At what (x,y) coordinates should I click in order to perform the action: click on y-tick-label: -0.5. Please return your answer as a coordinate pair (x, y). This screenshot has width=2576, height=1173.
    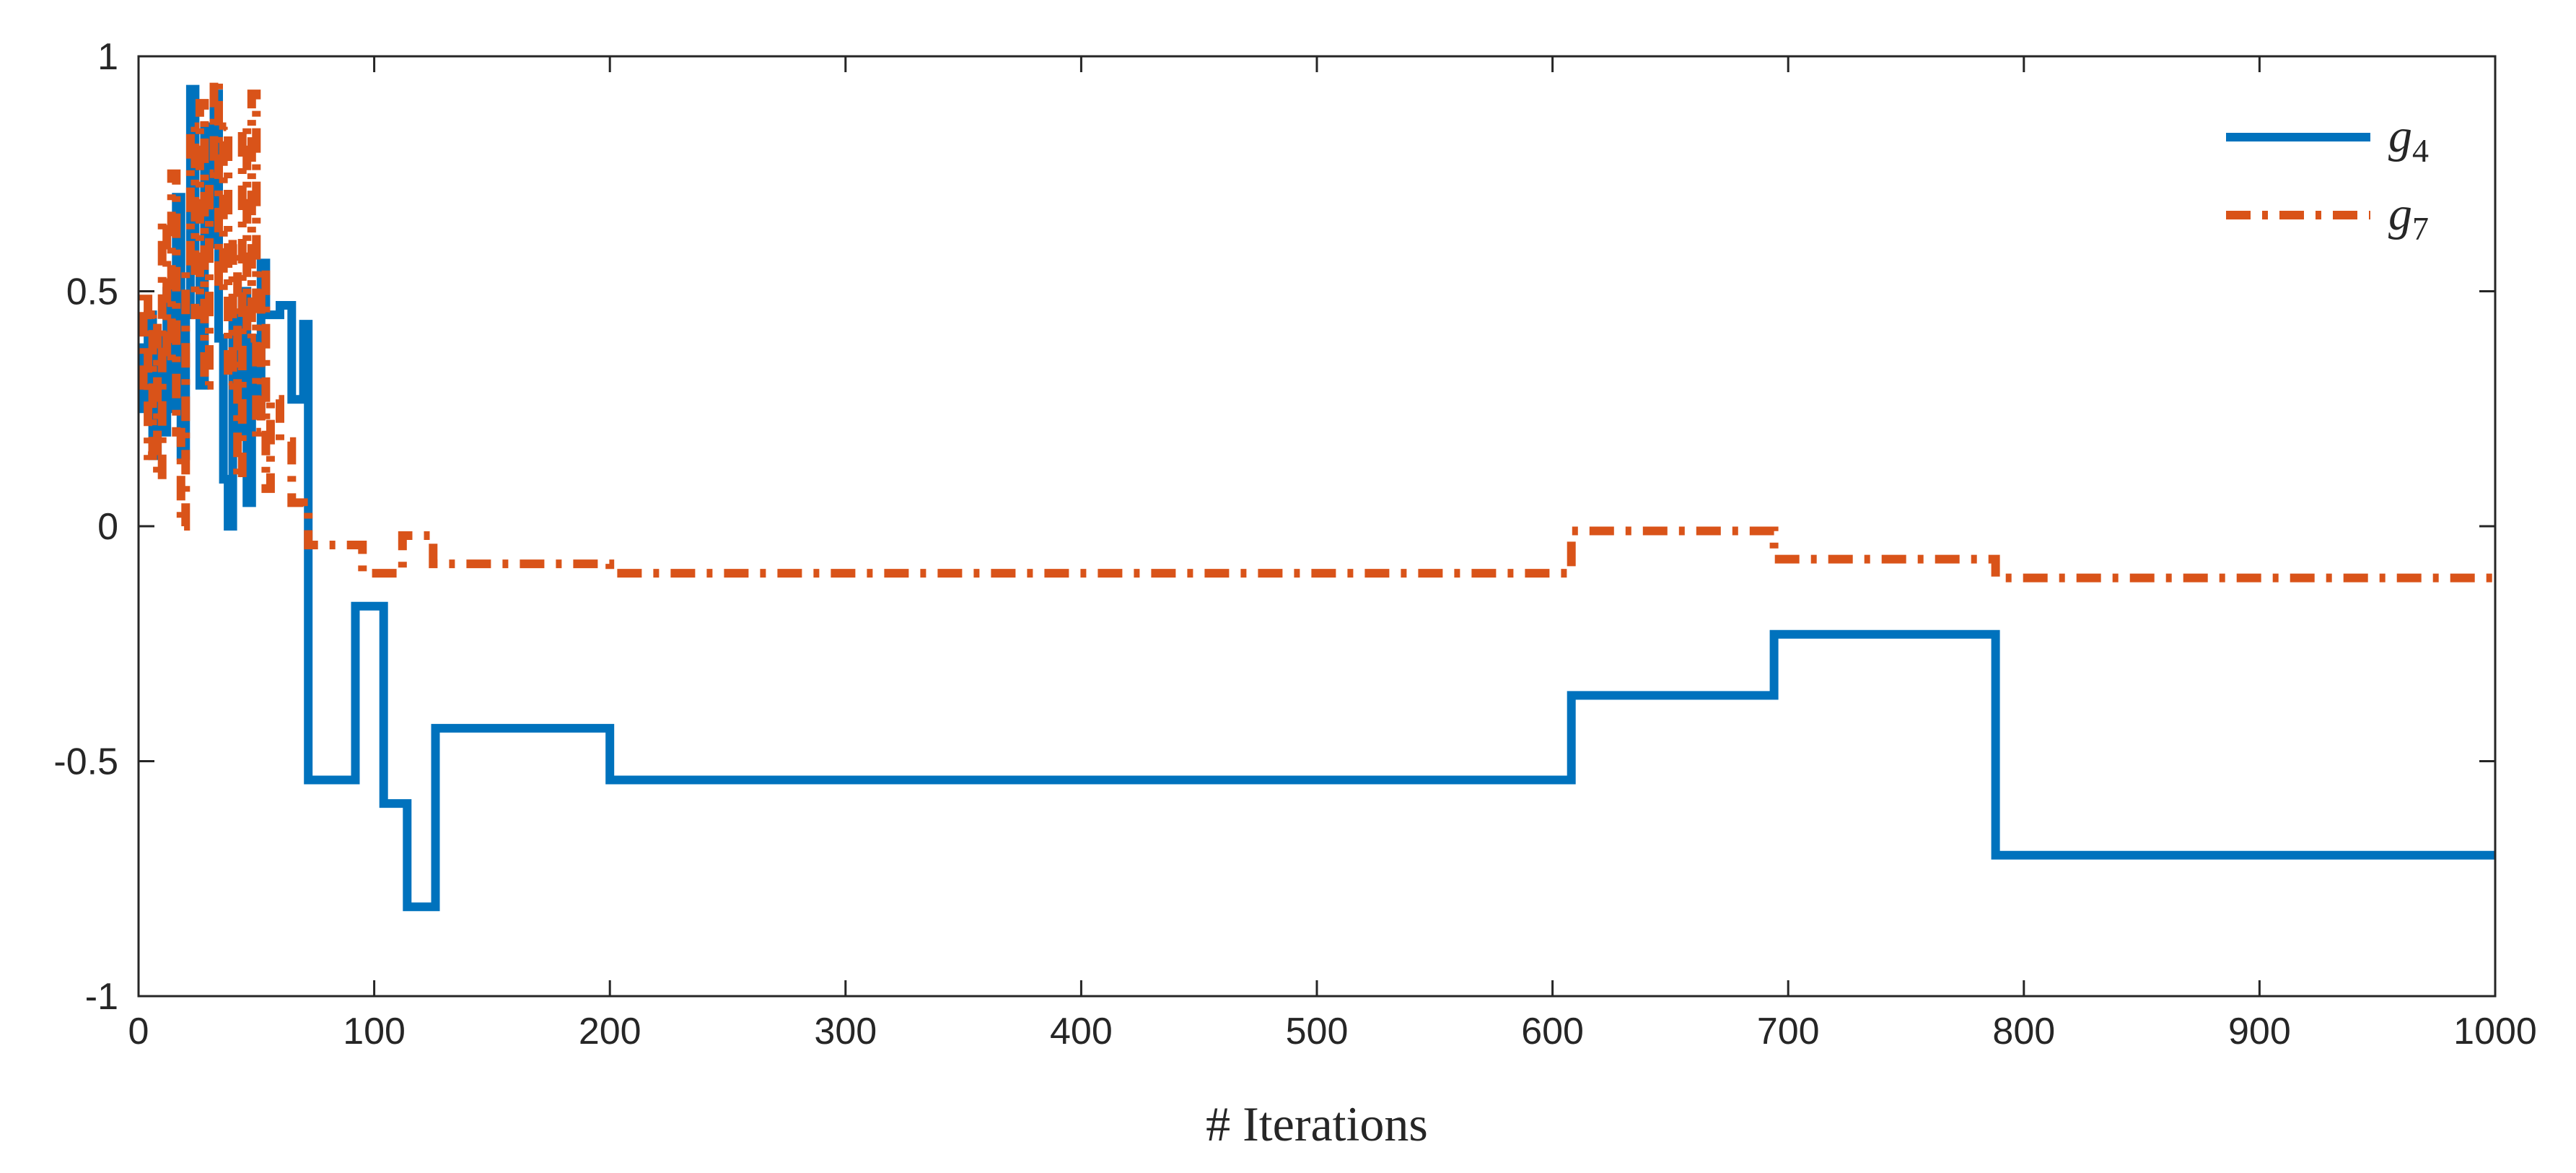
    Looking at the image, I should click on (85, 762).